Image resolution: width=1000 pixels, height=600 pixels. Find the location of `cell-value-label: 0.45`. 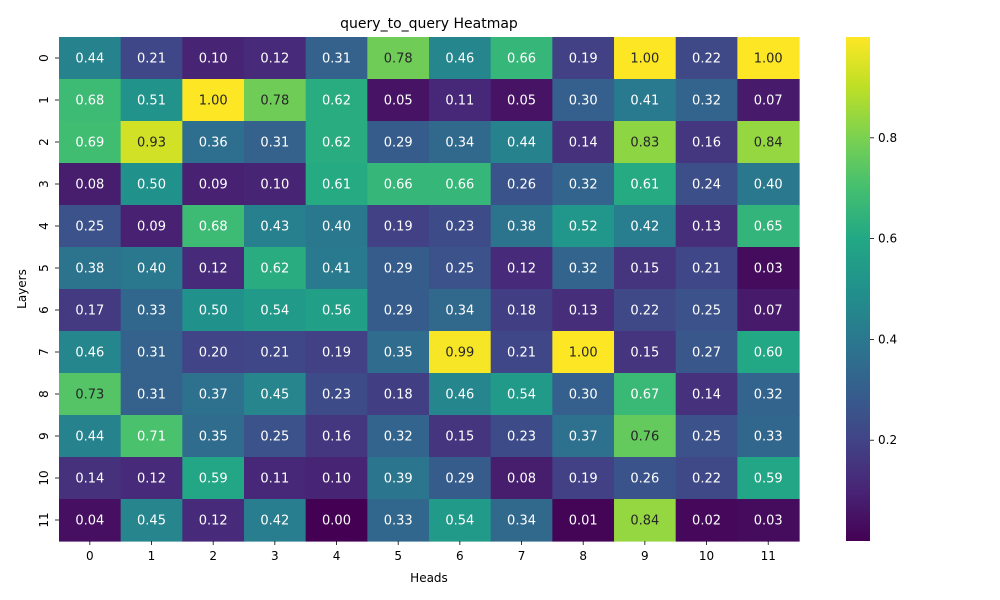

cell-value-label: 0.45 is located at coordinates (151, 521).